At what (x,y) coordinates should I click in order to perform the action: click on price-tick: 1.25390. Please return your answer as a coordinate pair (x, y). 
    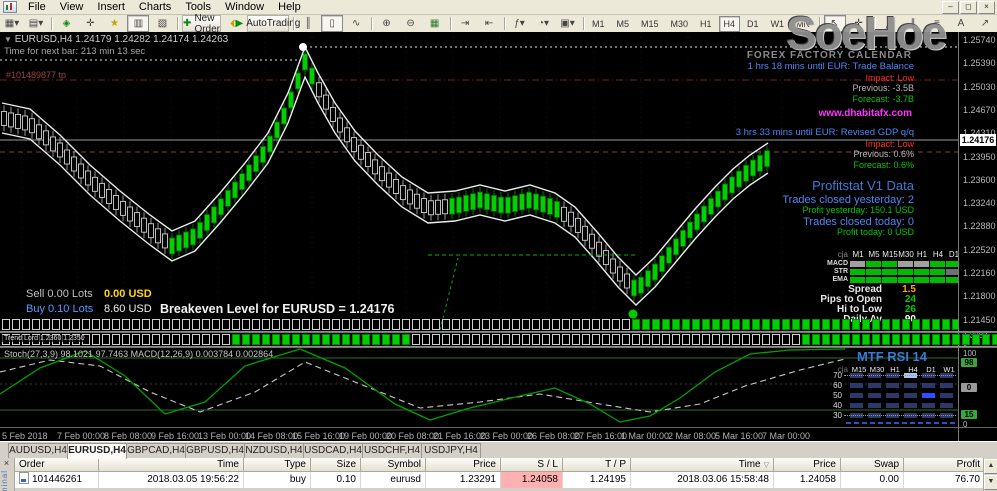
    Looking at the image, I should click on (979, 63).